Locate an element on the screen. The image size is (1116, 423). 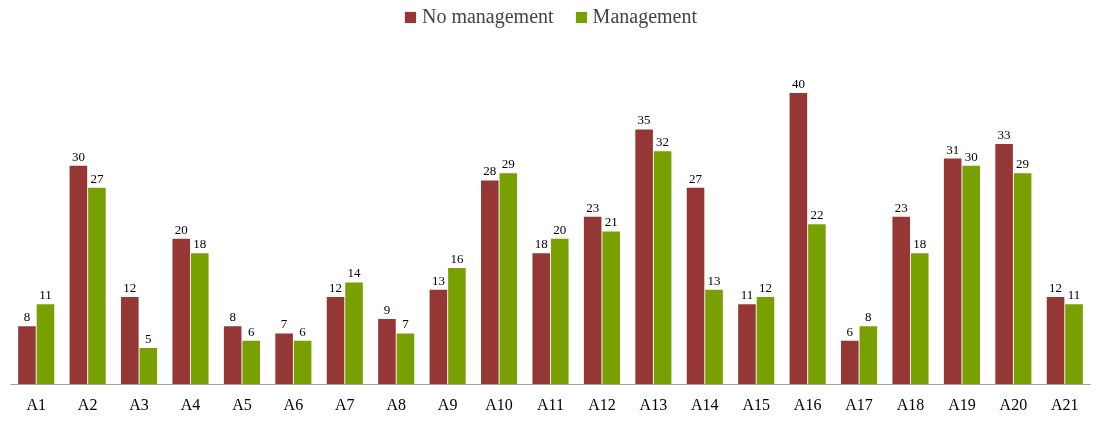
data-label: 22 is located at coordinates (817, 215).